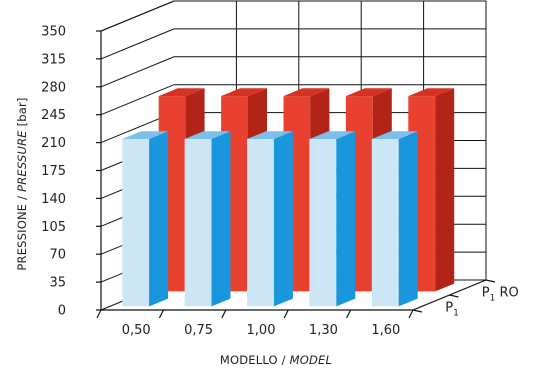 The width and height of the screenshot is (541, 372). Describe the element at coordinates (452, 310) in the screenshot. I see `series-label-1: P1` at that location.